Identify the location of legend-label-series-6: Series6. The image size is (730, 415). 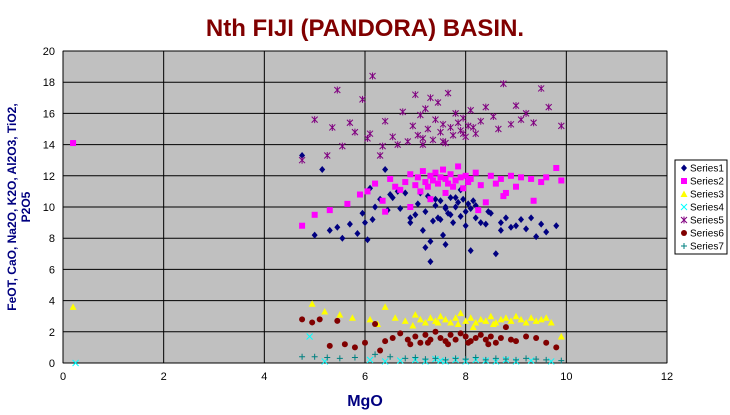
(707, 234).